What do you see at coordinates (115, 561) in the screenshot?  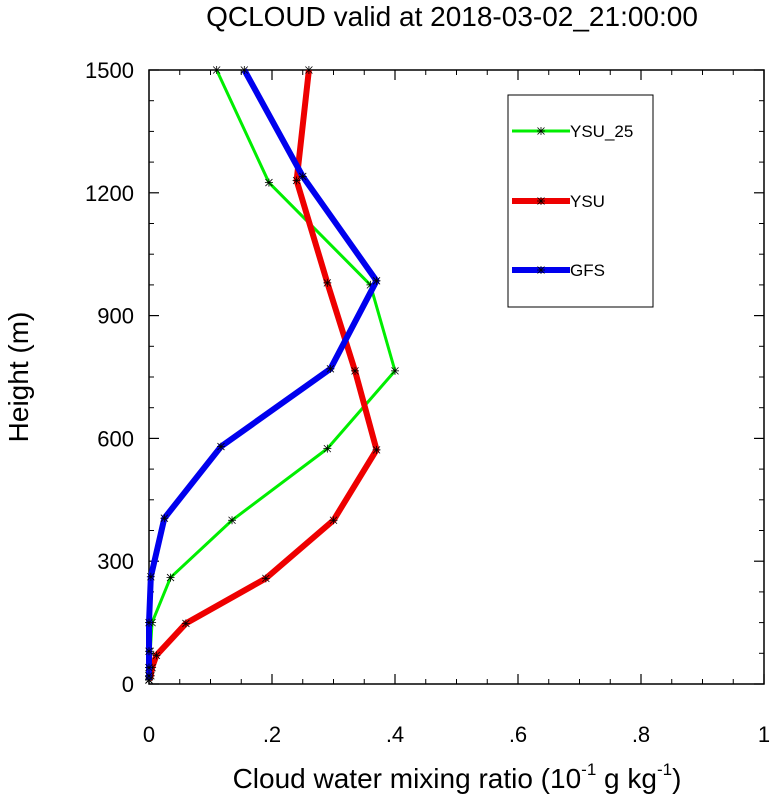 I see `y-tick-label: 300` at bounding box center [115, 561].